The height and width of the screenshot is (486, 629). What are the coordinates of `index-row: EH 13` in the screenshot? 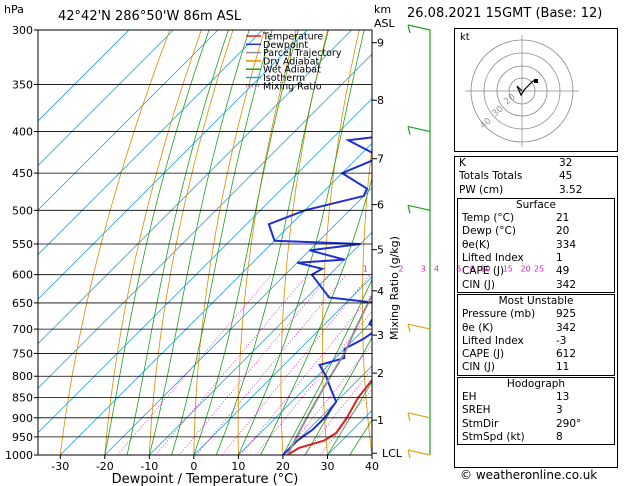 It's located at (536, 397).